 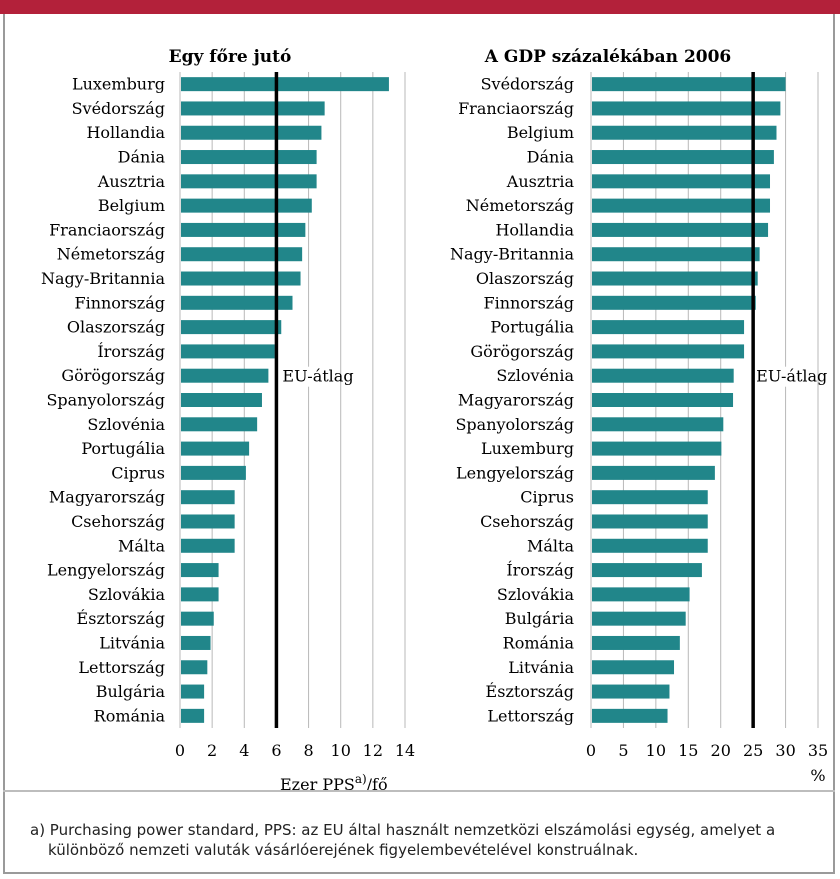 What do you see at coordinates (534, 229) in the screenshot?
I see `right-category-label: Hollandia` at bounding box center [534, 229].